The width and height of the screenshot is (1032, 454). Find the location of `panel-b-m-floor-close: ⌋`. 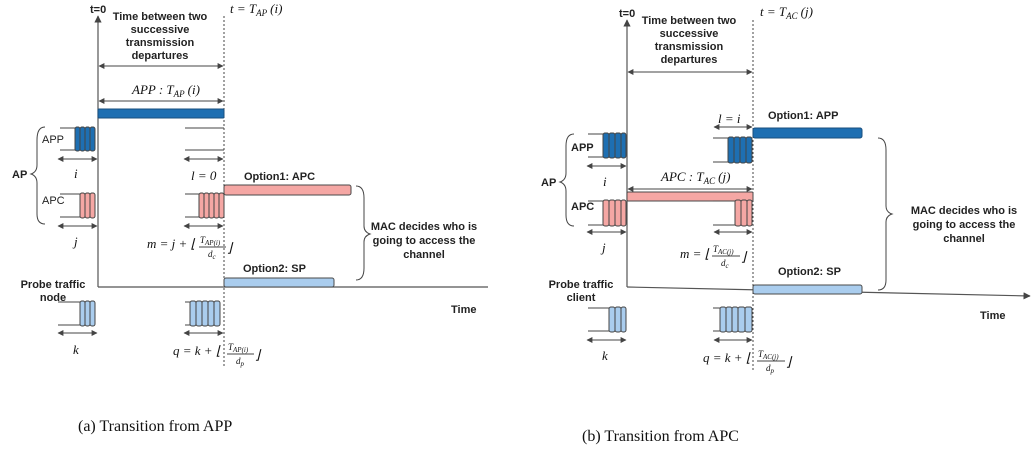

panel-b-m-floor-close: ⌋ is located at coordinates (744, 256).